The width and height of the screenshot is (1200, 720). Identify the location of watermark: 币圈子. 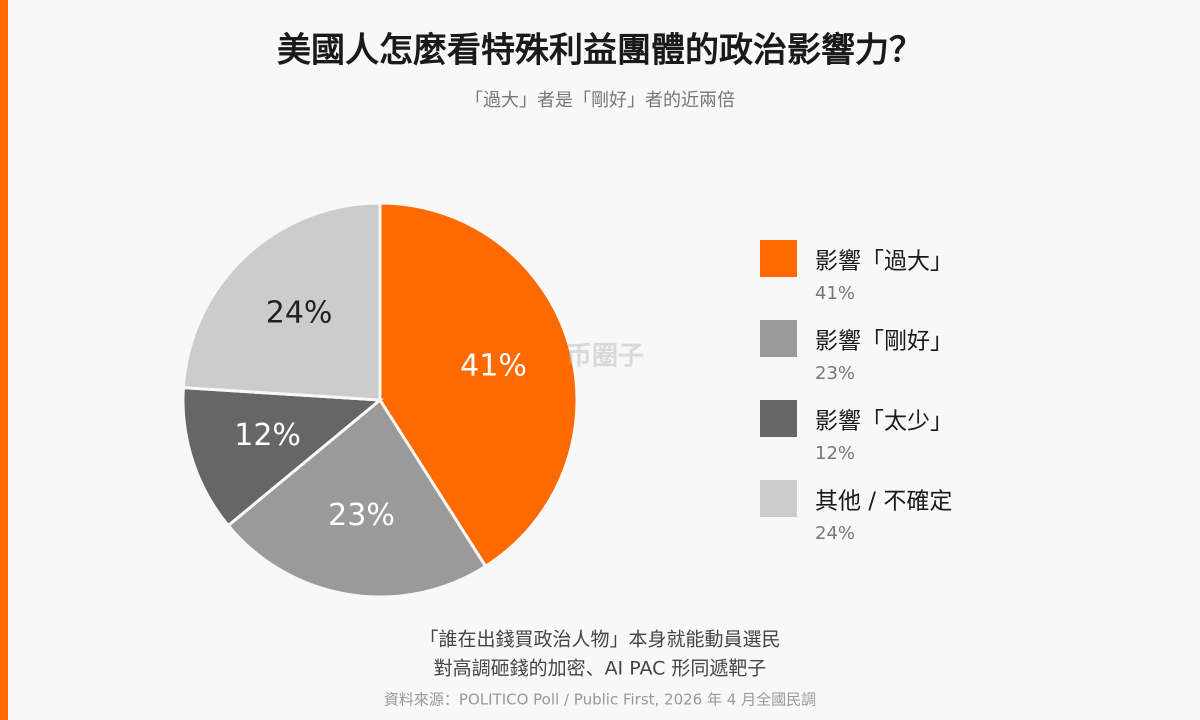
(605, 357).